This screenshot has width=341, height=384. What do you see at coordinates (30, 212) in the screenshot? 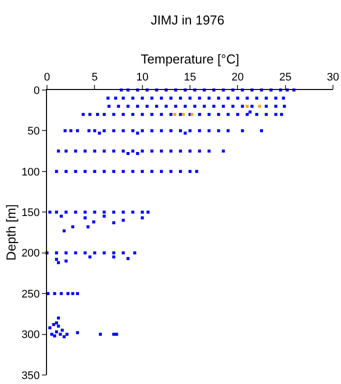
I see `y-tick-label: 150` at bounding box center [30, 212].